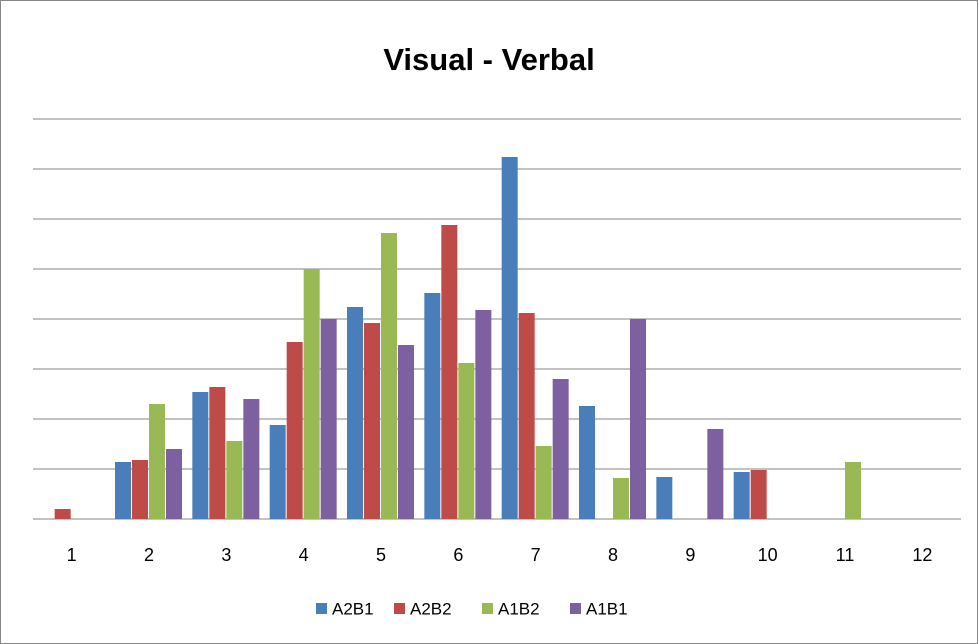 The image size is (978, 644). I want to click on x-tick-label: 4, so click(304, 555).